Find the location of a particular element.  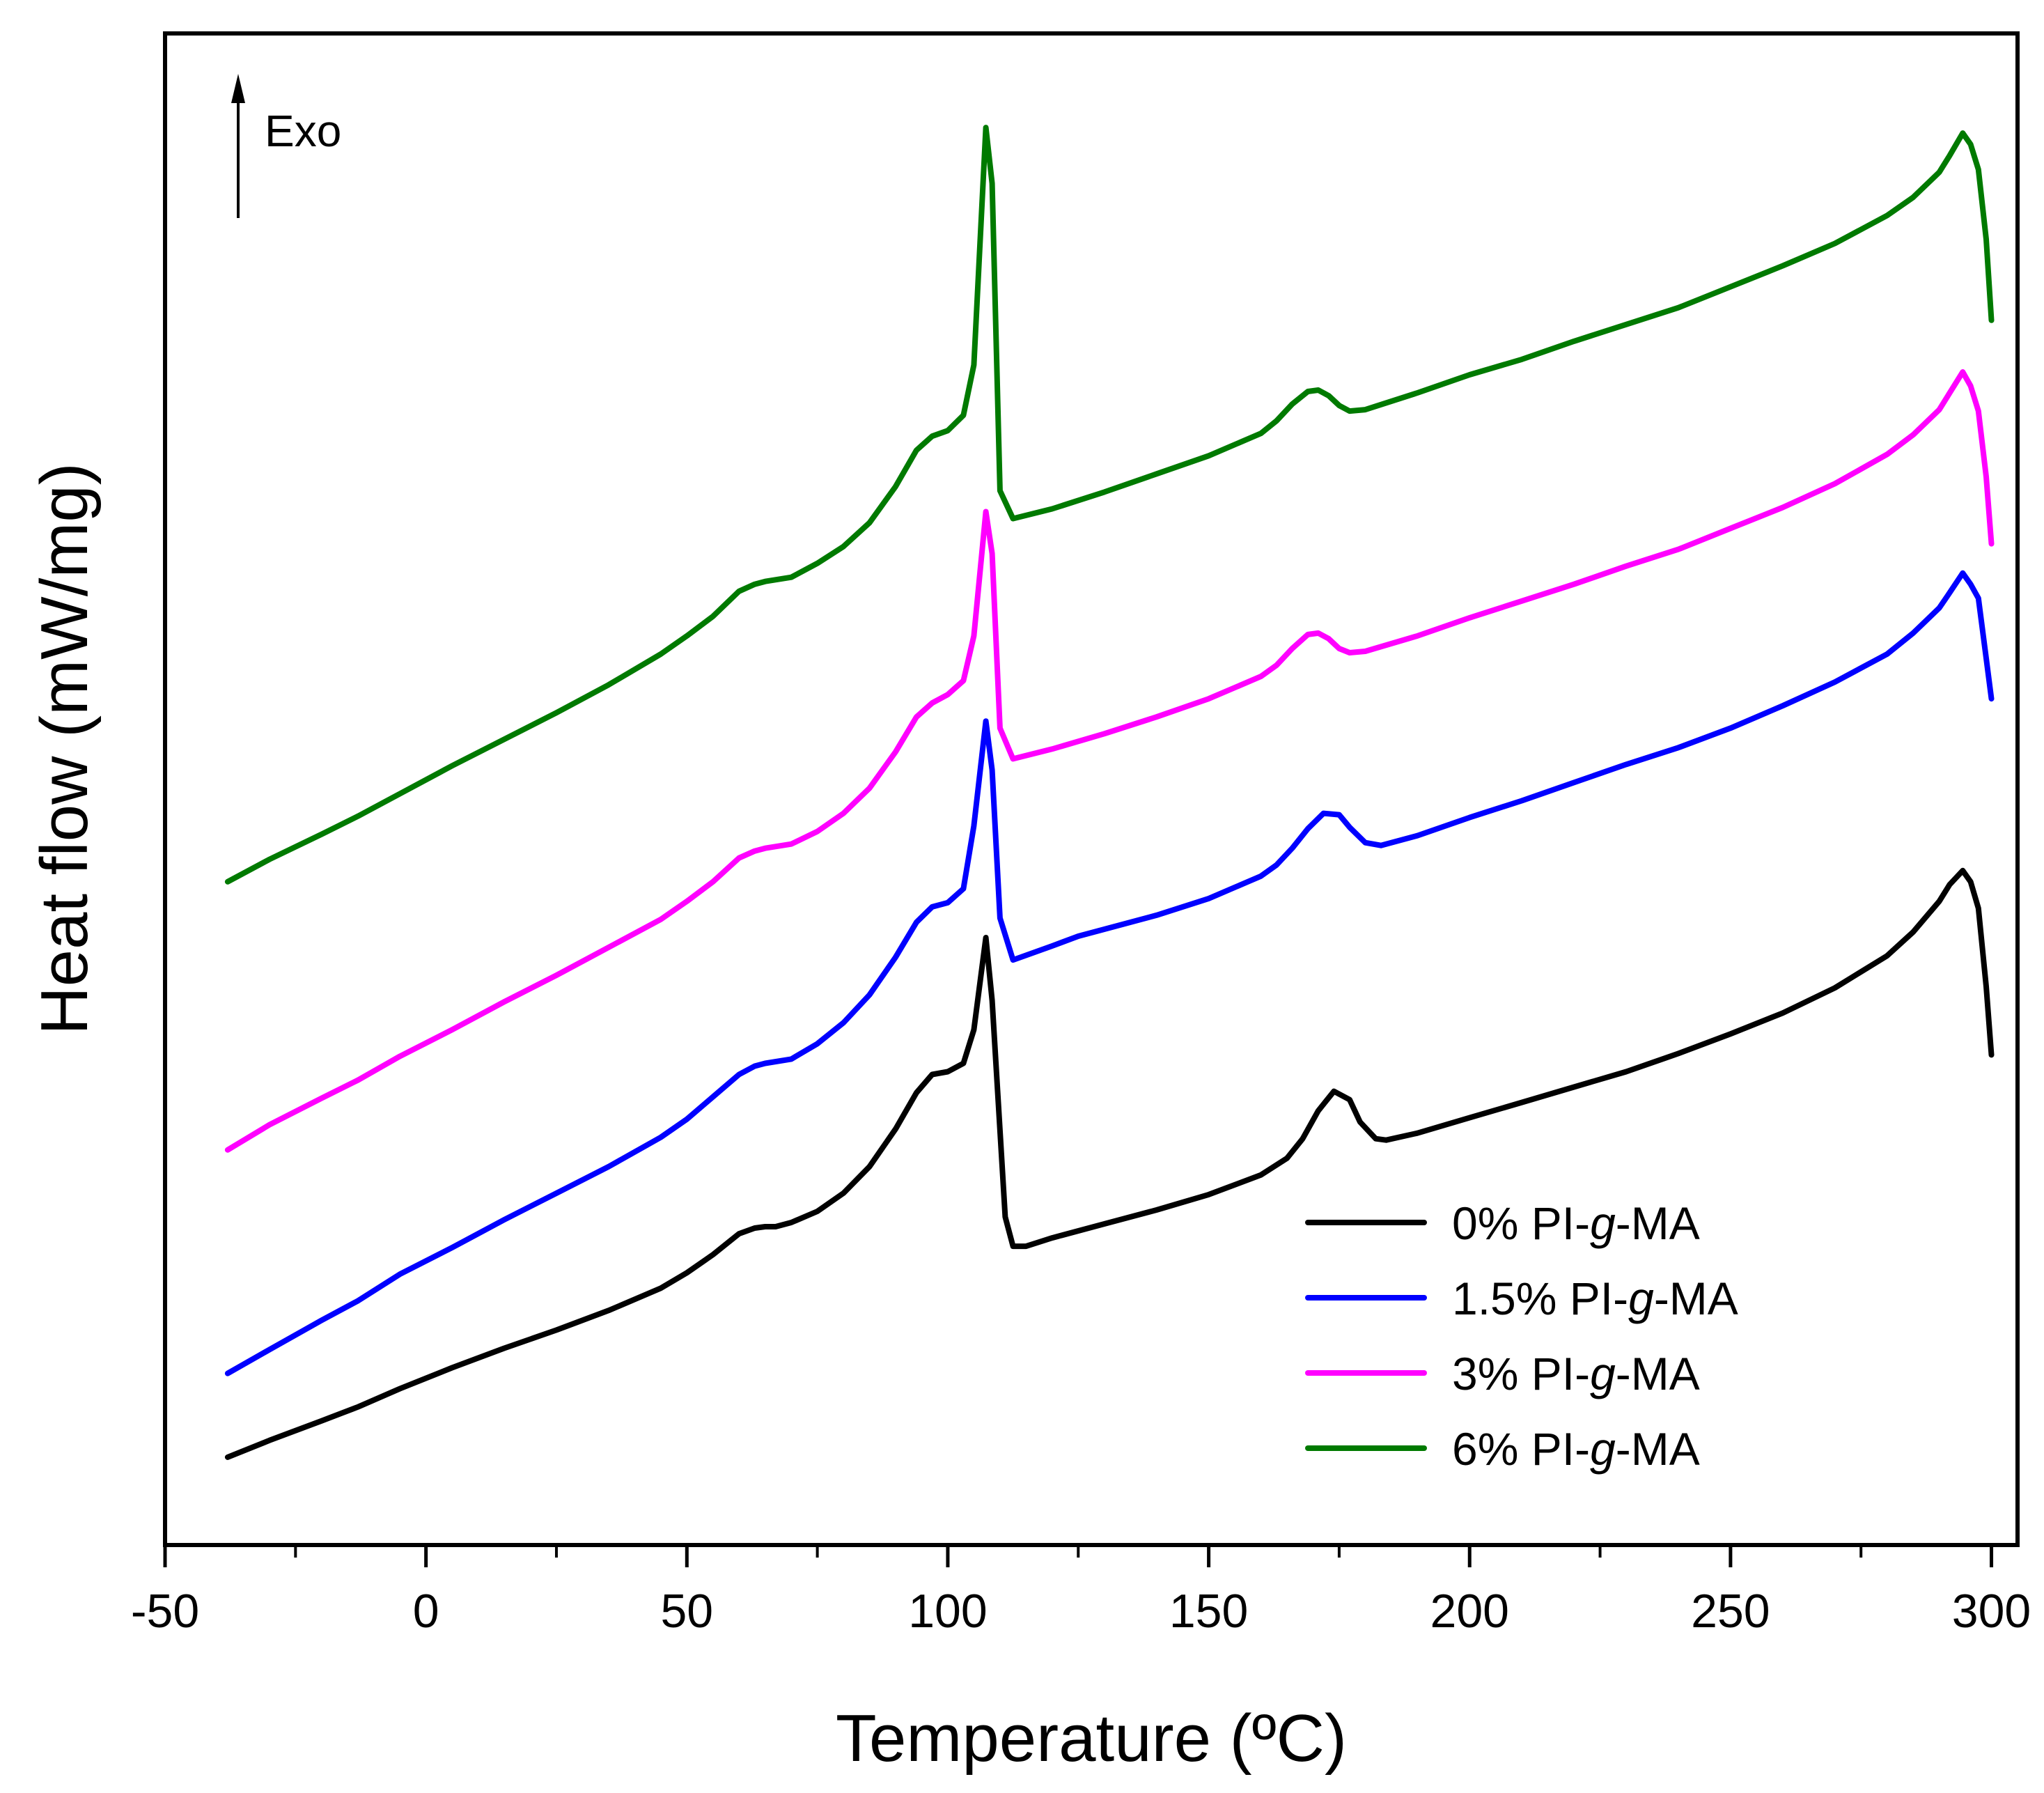

exo-annotation: Exo is located at coordinates (286, 146).